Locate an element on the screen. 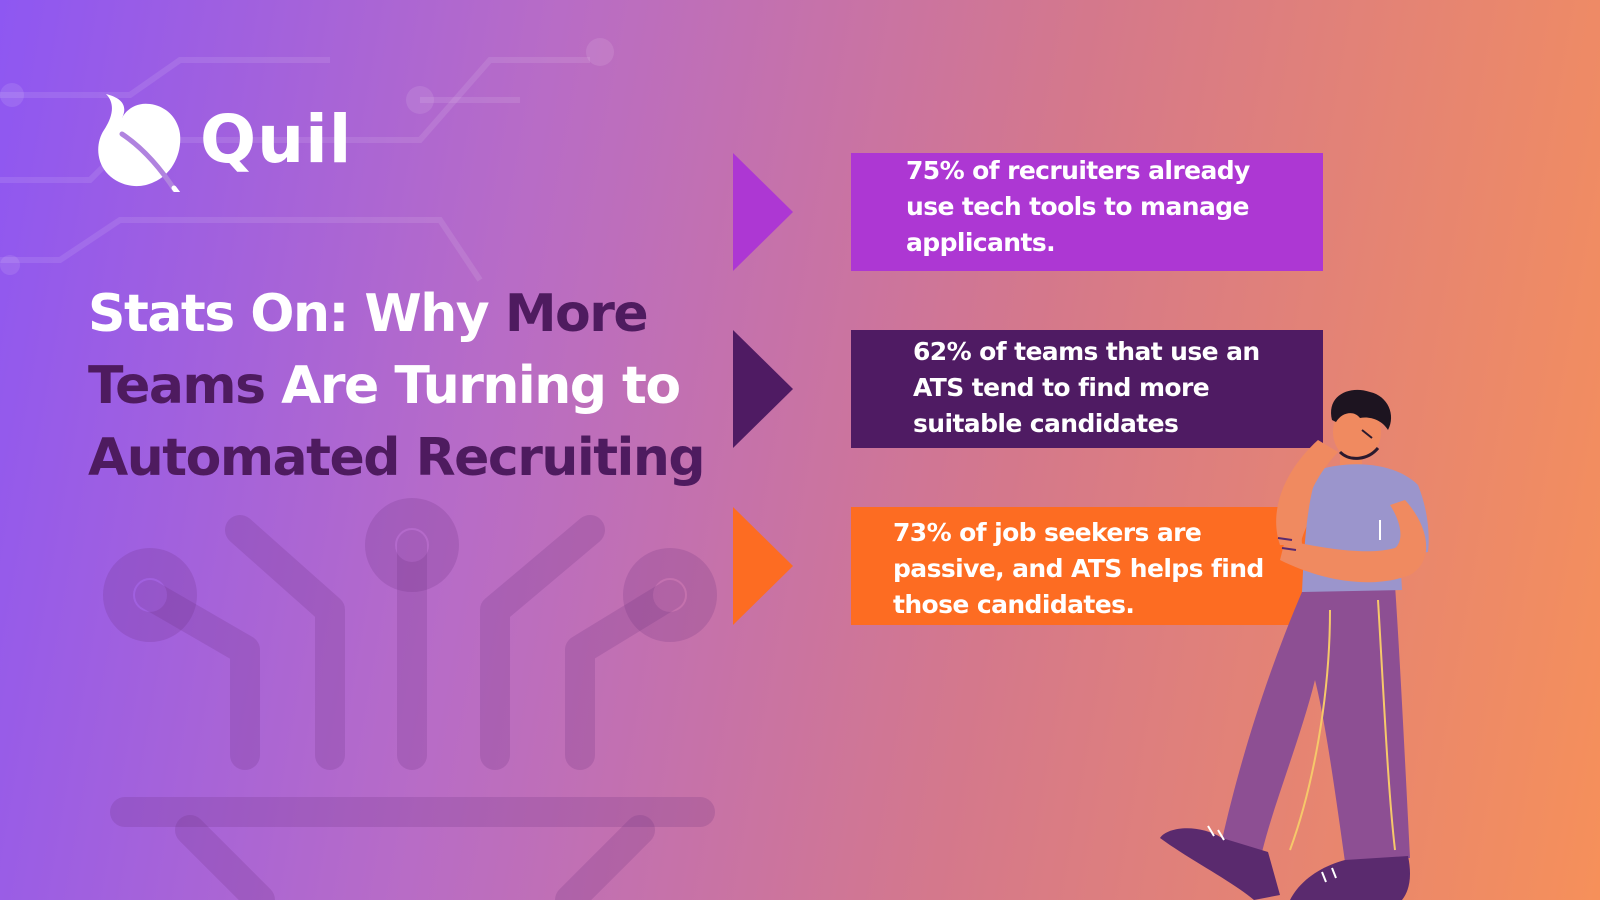 This screenshot has height=900, width=1600. headline-line-3: Automated Recruiting is located at coordinates (397, 458).